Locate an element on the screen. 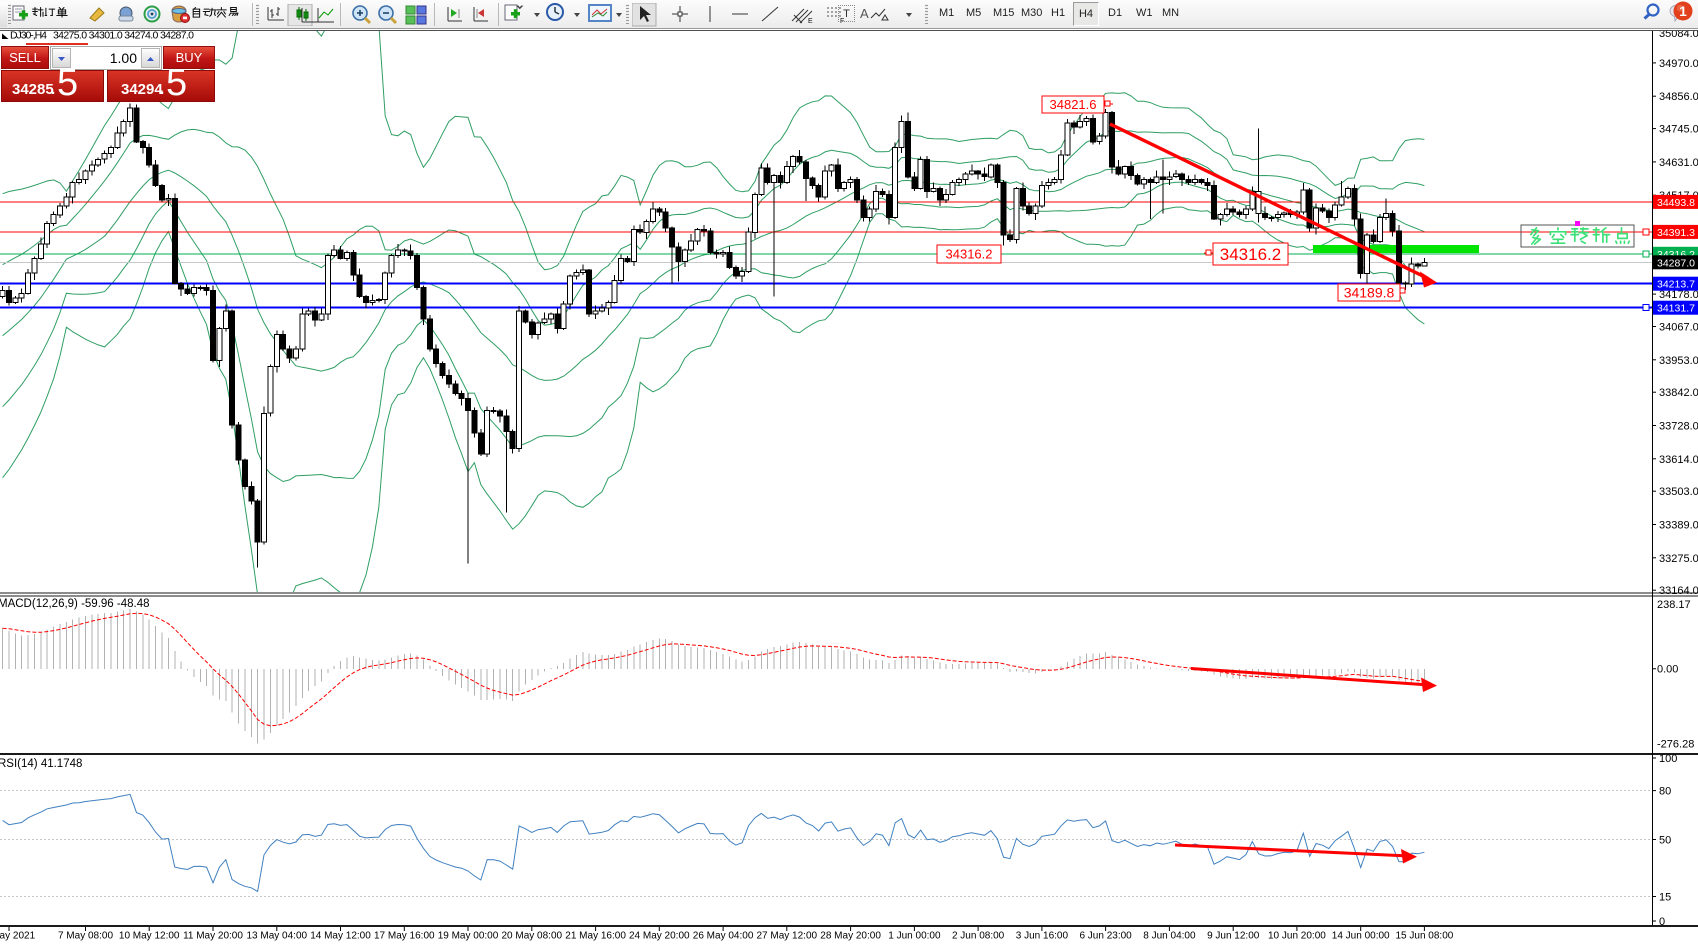  svg-text: 28 May 20:00 is located at coordinates (850, 936).